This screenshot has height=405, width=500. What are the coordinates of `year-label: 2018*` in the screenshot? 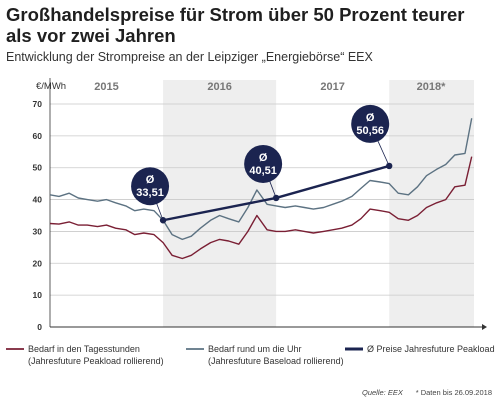 It's located at (431, 87).